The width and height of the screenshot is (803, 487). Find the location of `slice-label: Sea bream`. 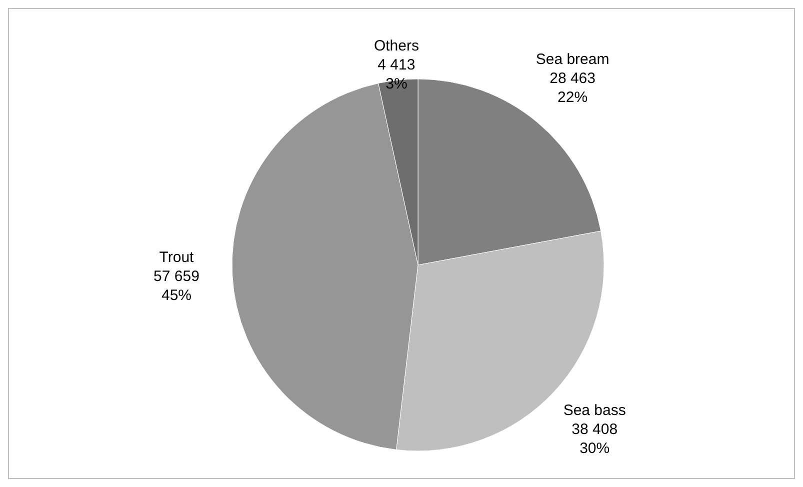

slice-label: Sea bream is located at coordinates (573, 59).